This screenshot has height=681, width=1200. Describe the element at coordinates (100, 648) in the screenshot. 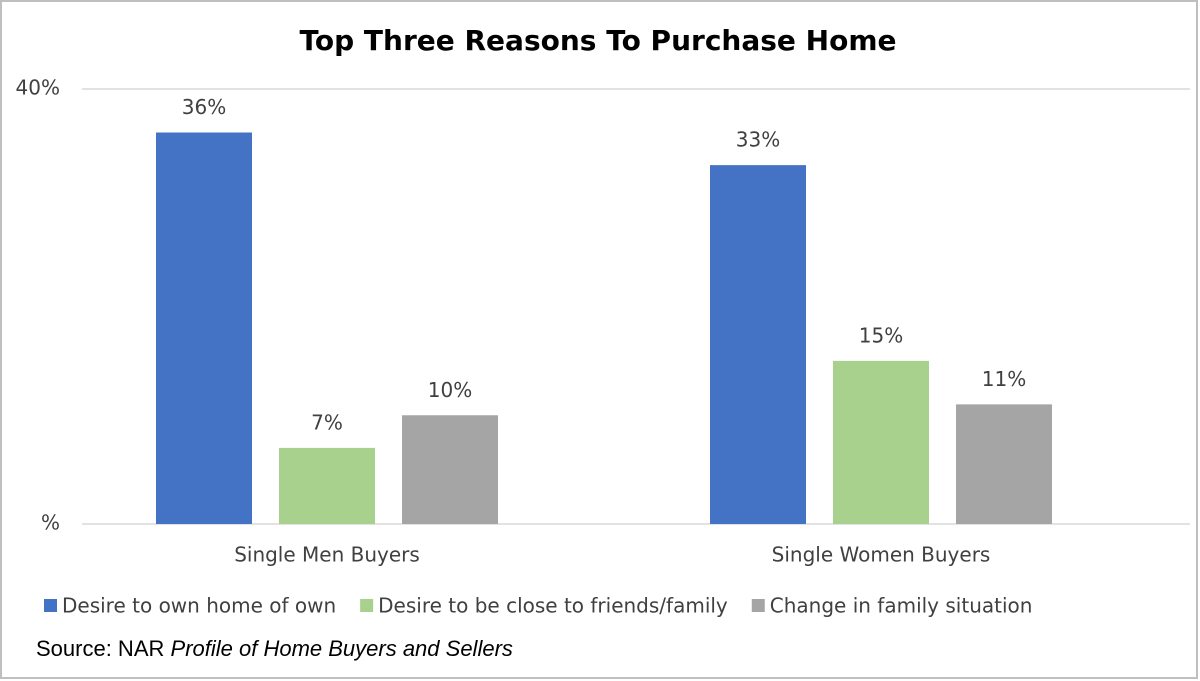

I see `source-prefix: Source: NAR` at that location.